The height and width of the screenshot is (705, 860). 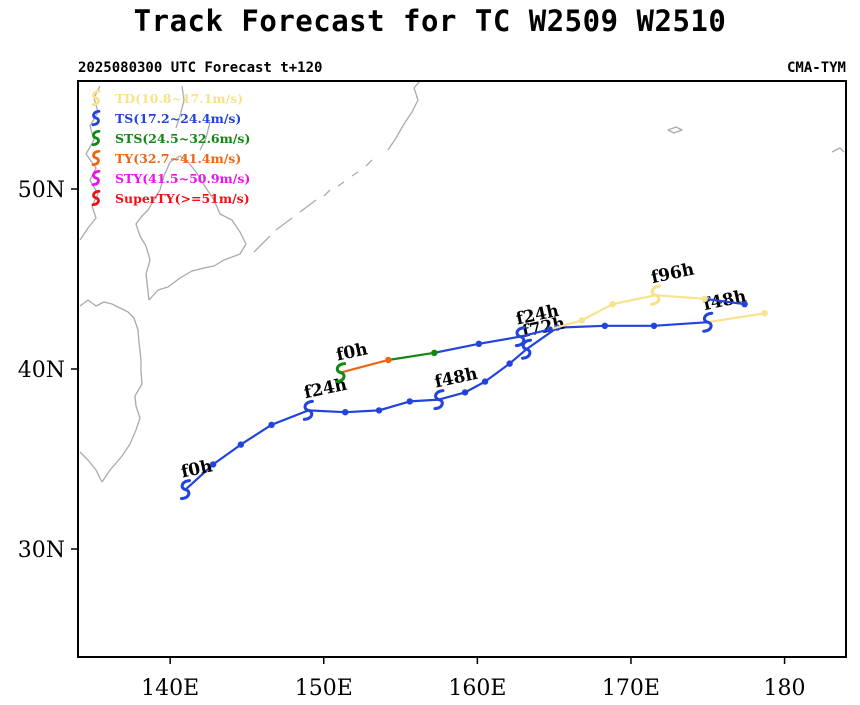 What do you see at coordinates (430, 21) in the screenshot?
I see `chart-title: Track Forecast for TC W2509 W2510` at bounding box center [430, 21].